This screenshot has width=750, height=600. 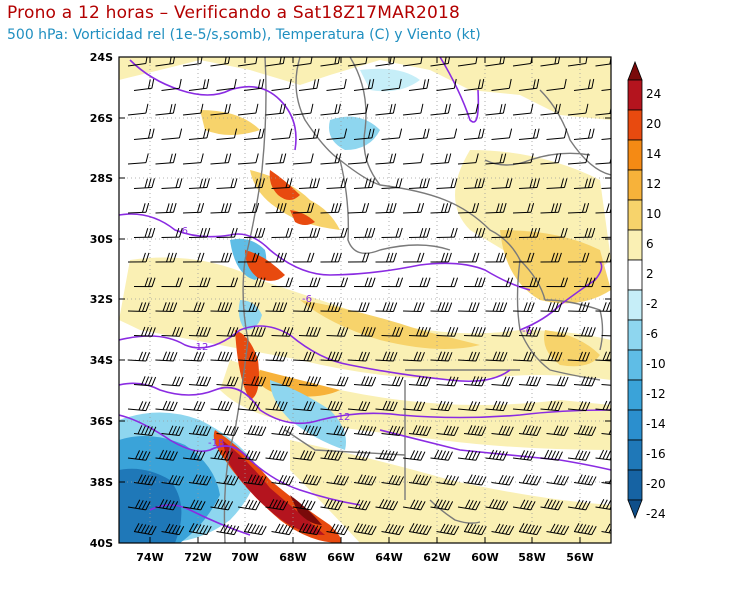 I want to click on colorbar-label: -20, so click(x=656, y=484).